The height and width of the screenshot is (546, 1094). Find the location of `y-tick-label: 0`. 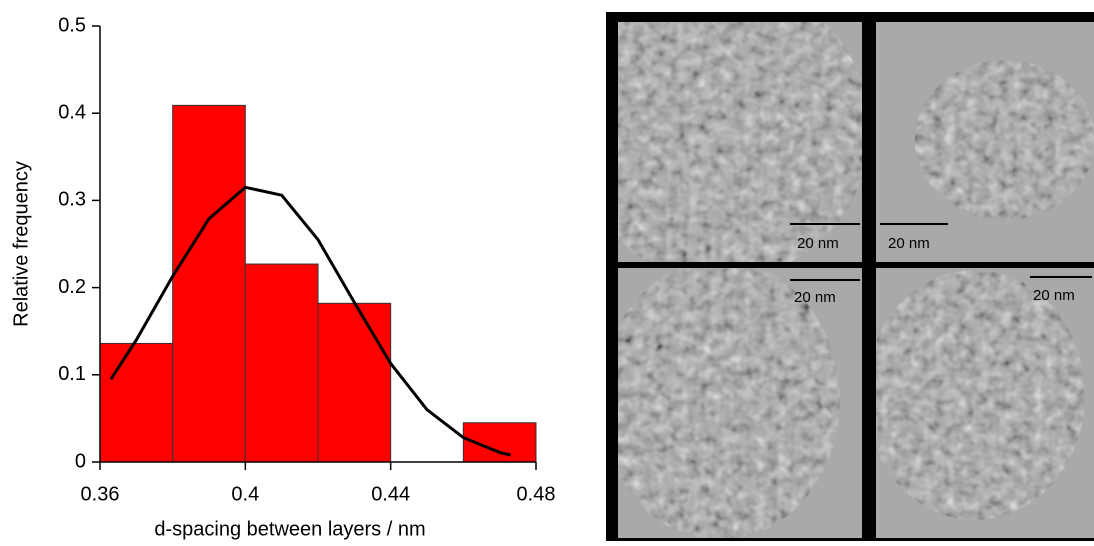

y-tick-label: 0 is located at coordinates (80, 461).